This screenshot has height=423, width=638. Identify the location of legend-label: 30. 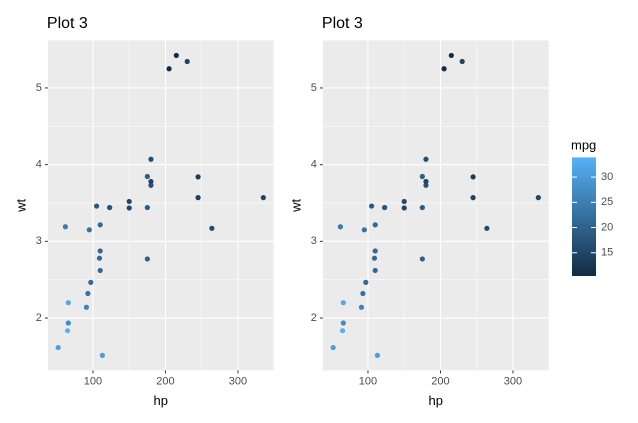
(607, 177).